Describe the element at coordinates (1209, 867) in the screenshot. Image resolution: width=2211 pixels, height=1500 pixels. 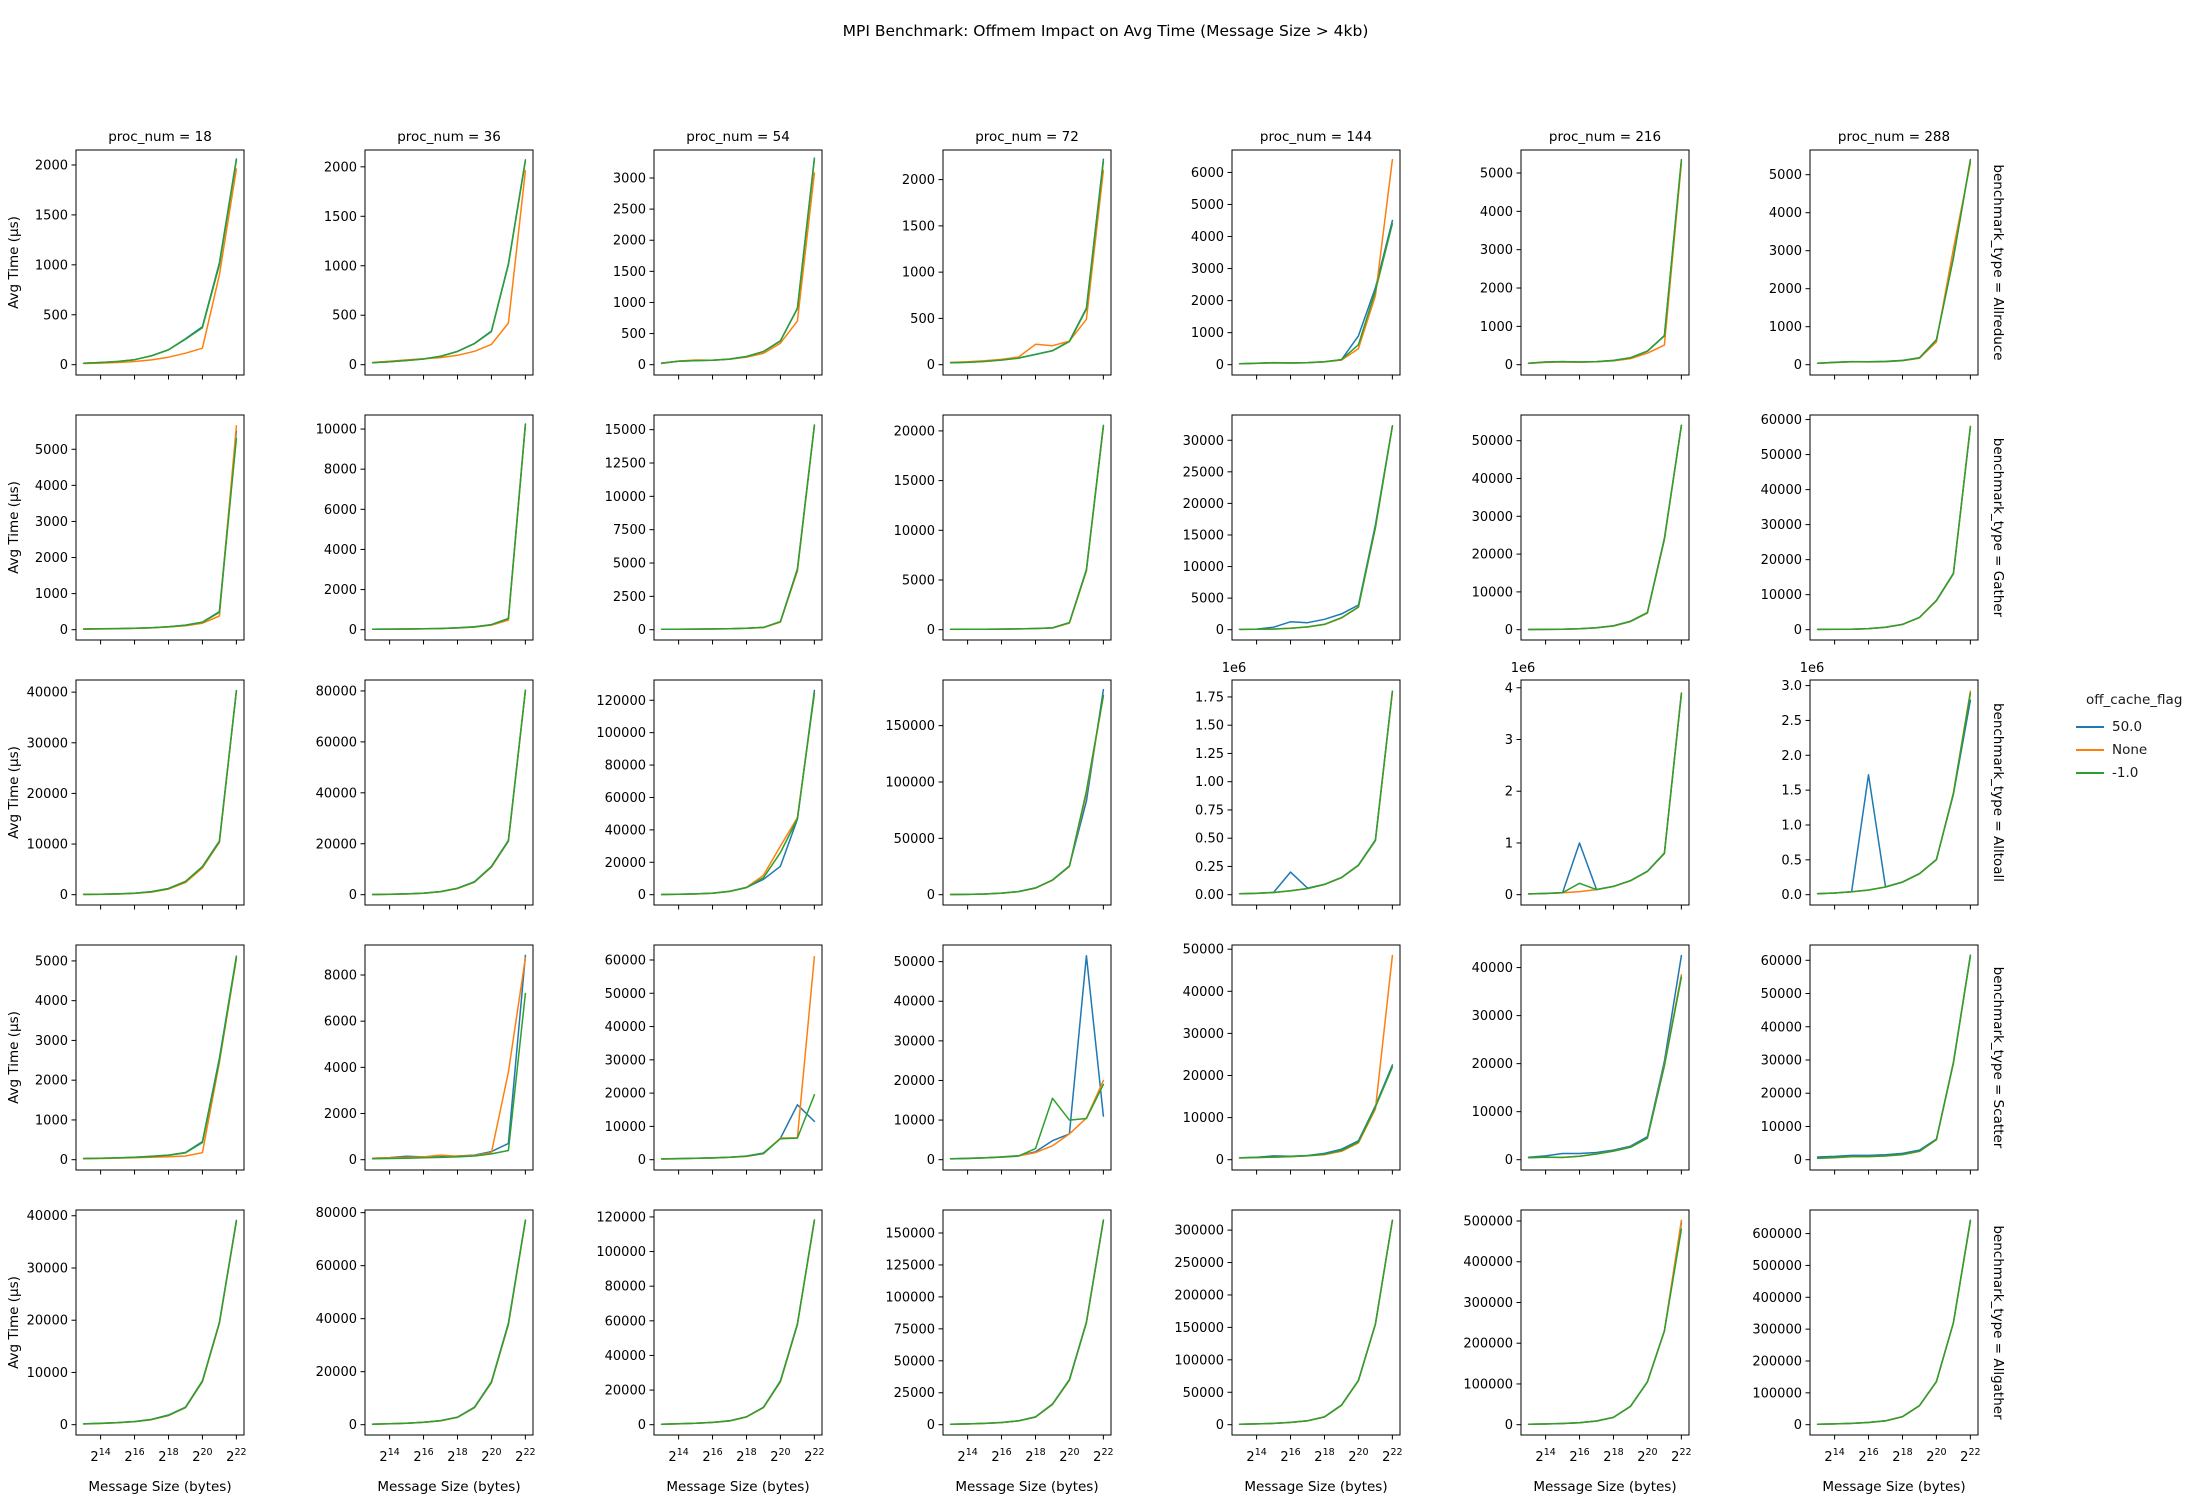
I see `y-tick-label: 0.25` at that location.